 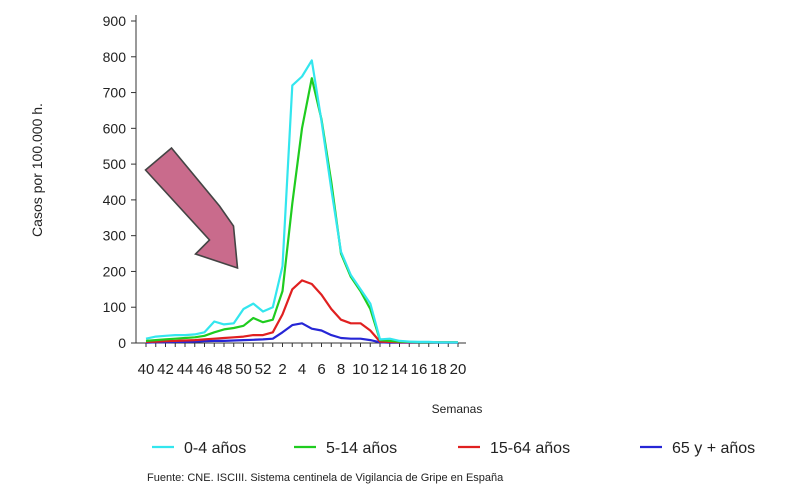 What do you see at coordinates (115, 93) in the screenshot?
I see `y-tick-label: 700` at bounding box center [115, 93].